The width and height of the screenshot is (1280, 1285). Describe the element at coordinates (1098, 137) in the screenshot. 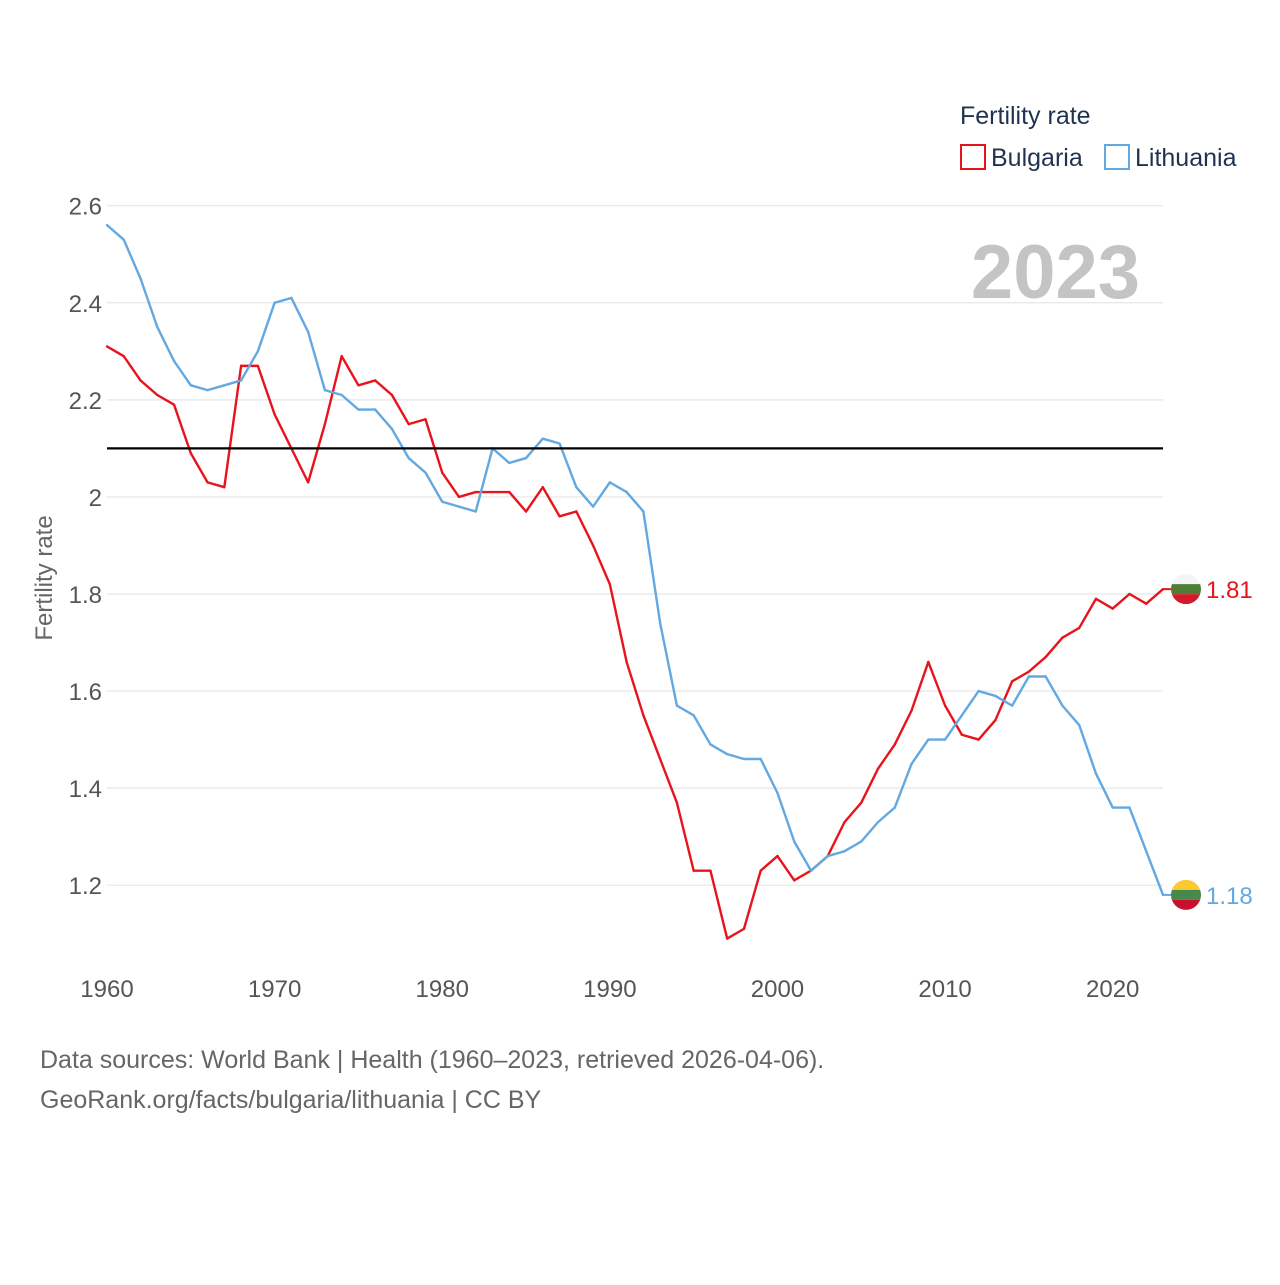

I see `legend: Fertility rate Bulgaria Lithuania` at that location.